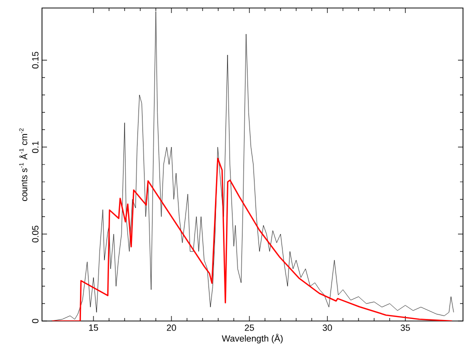  I want to click on x-tick-label: 30, so click(327, 327).